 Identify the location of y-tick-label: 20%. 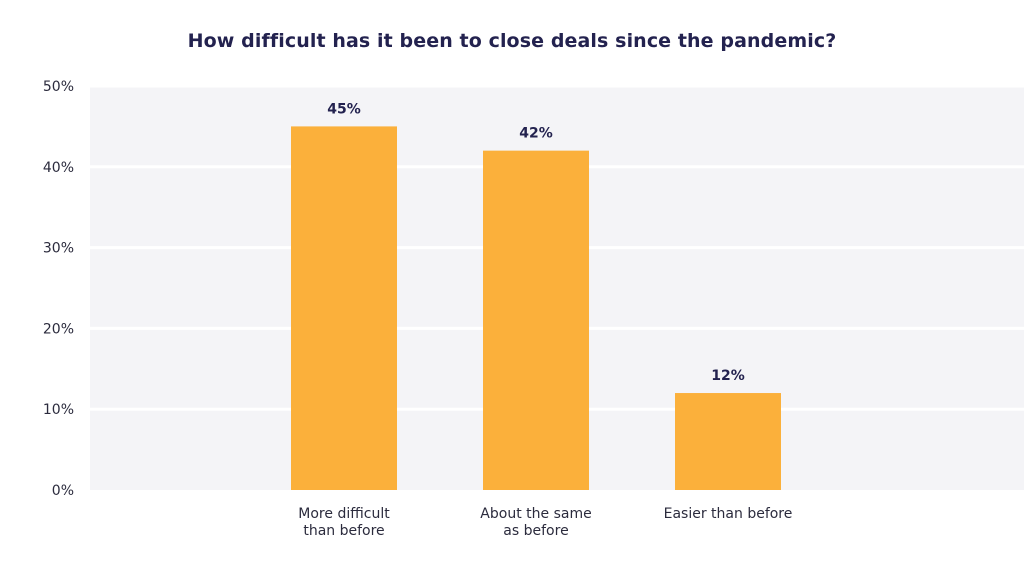
(58, 329).